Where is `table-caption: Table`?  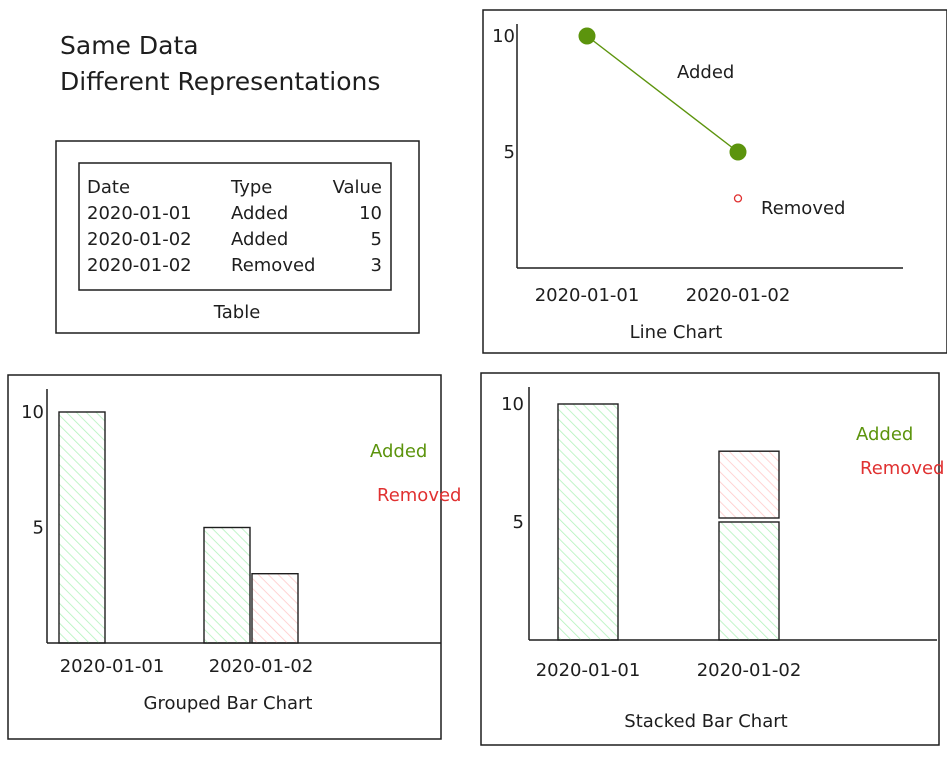
table-caption: Table is located at coordinates (237, 312).